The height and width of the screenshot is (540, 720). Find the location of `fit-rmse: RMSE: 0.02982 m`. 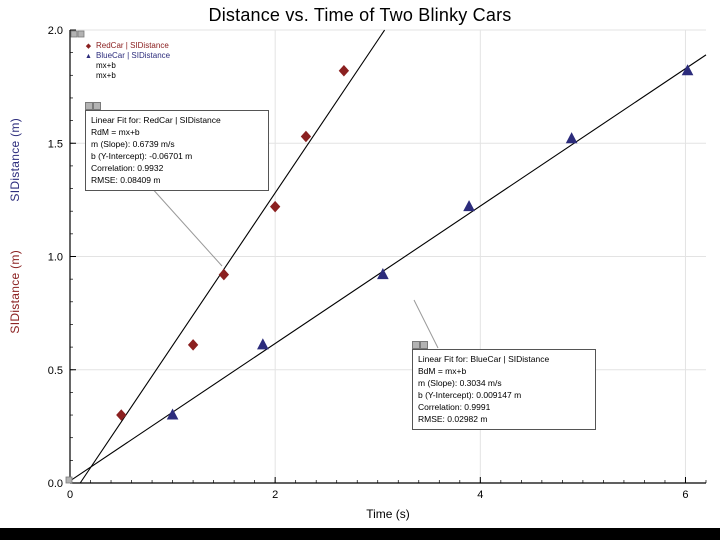

fit-rmse: RMSE: 0.02982 m is located at coordinates (453, 419).